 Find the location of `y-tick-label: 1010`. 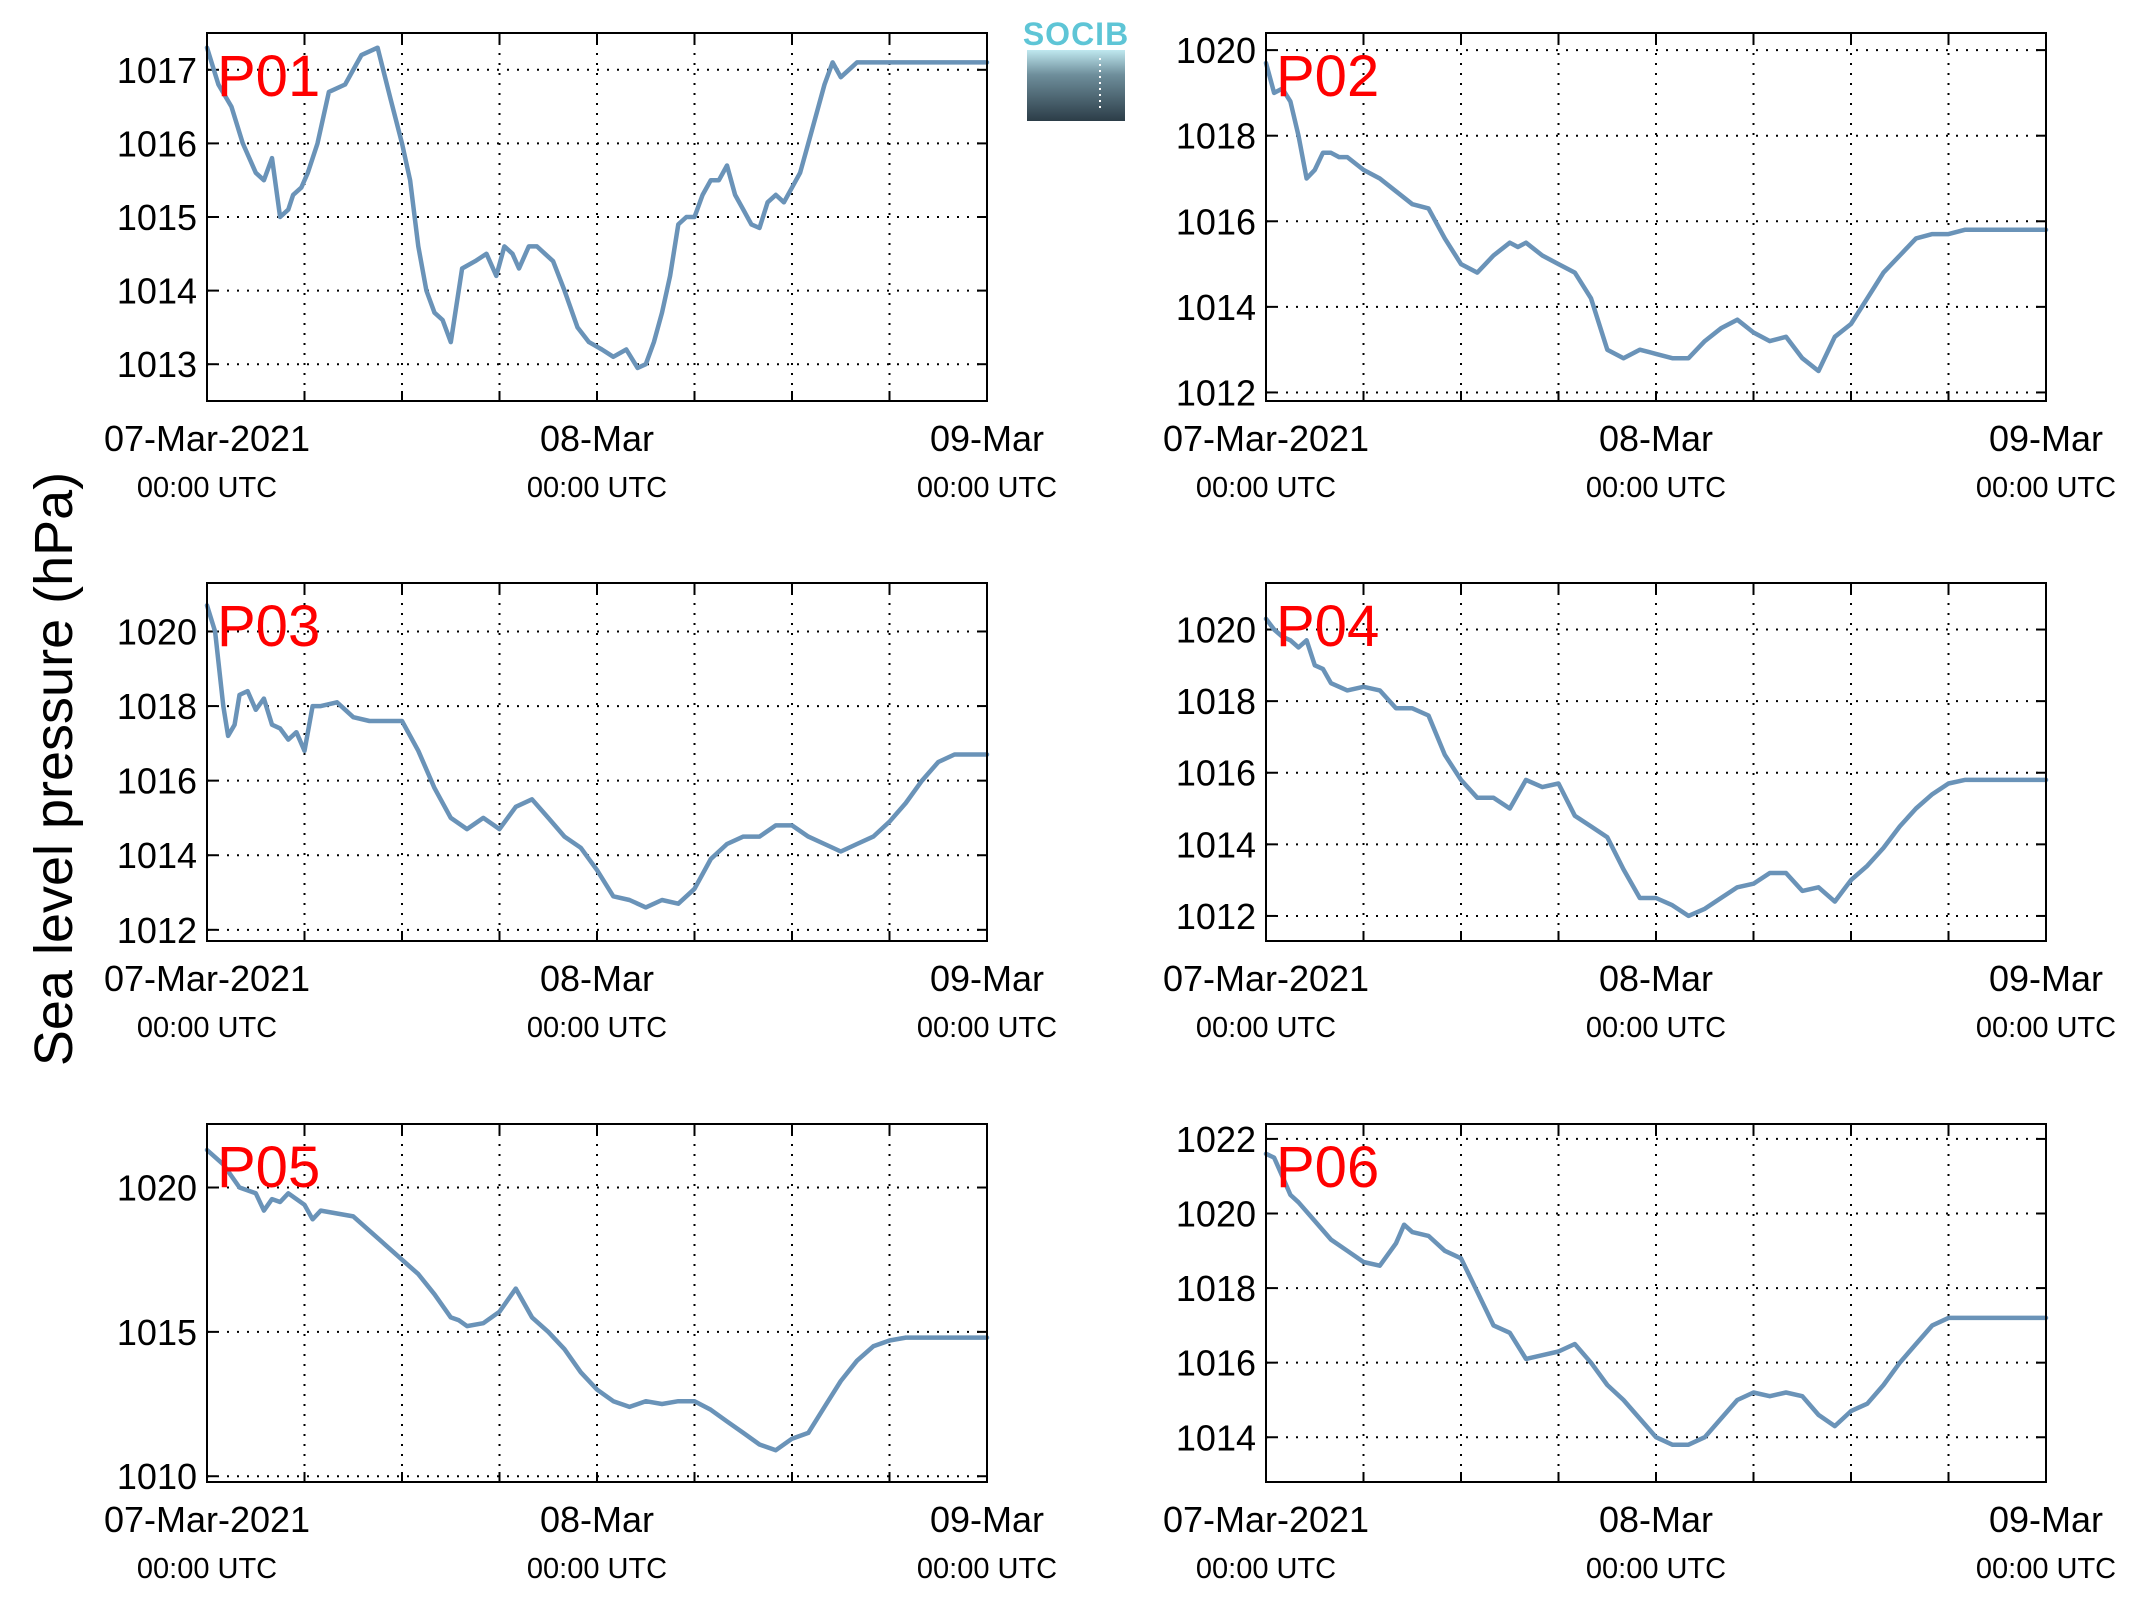

y-tick-label: 1010 is located at coordinates (157, 1476).